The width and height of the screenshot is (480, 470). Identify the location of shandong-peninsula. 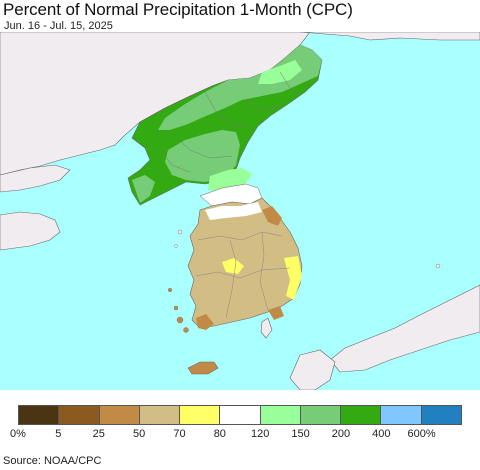
(30, 231).